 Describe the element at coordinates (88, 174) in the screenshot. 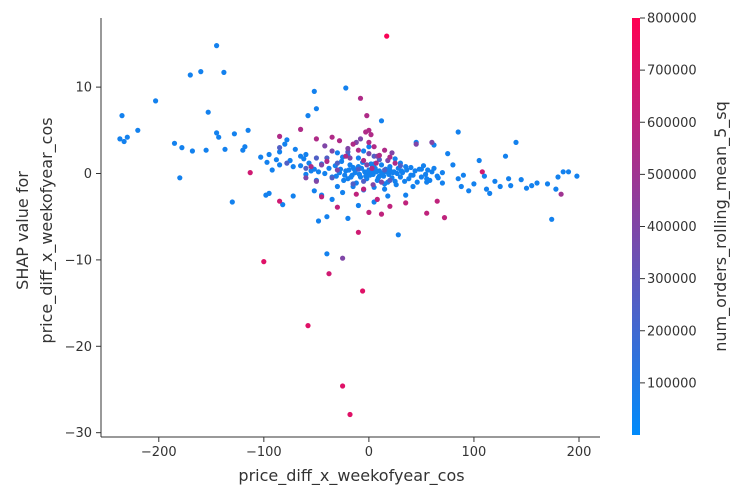

I see `y-tick-label: 0` at that location.